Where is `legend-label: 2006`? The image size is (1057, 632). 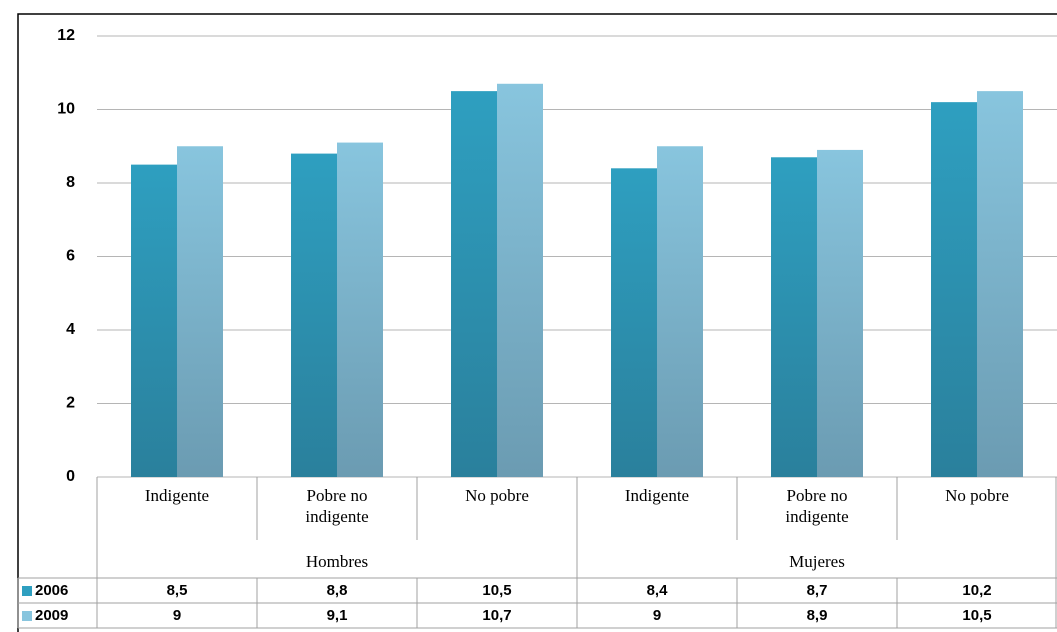 legend-label: 2006 is located at coordinates (52, 590).